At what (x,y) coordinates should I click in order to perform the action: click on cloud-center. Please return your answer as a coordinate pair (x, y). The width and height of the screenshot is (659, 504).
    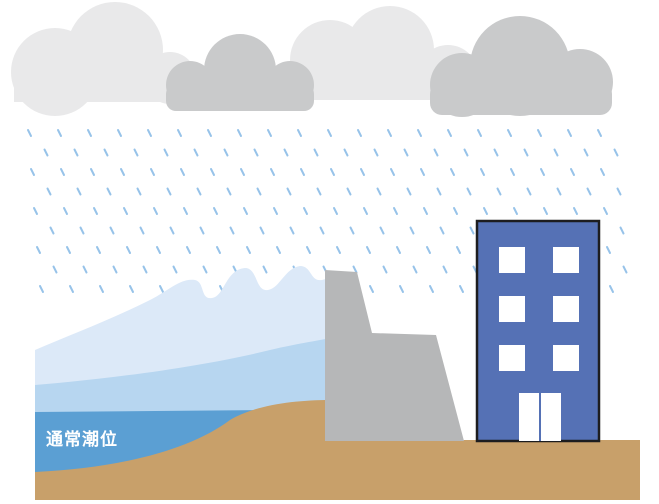
    Looking at the image, I should click on (240, 72).